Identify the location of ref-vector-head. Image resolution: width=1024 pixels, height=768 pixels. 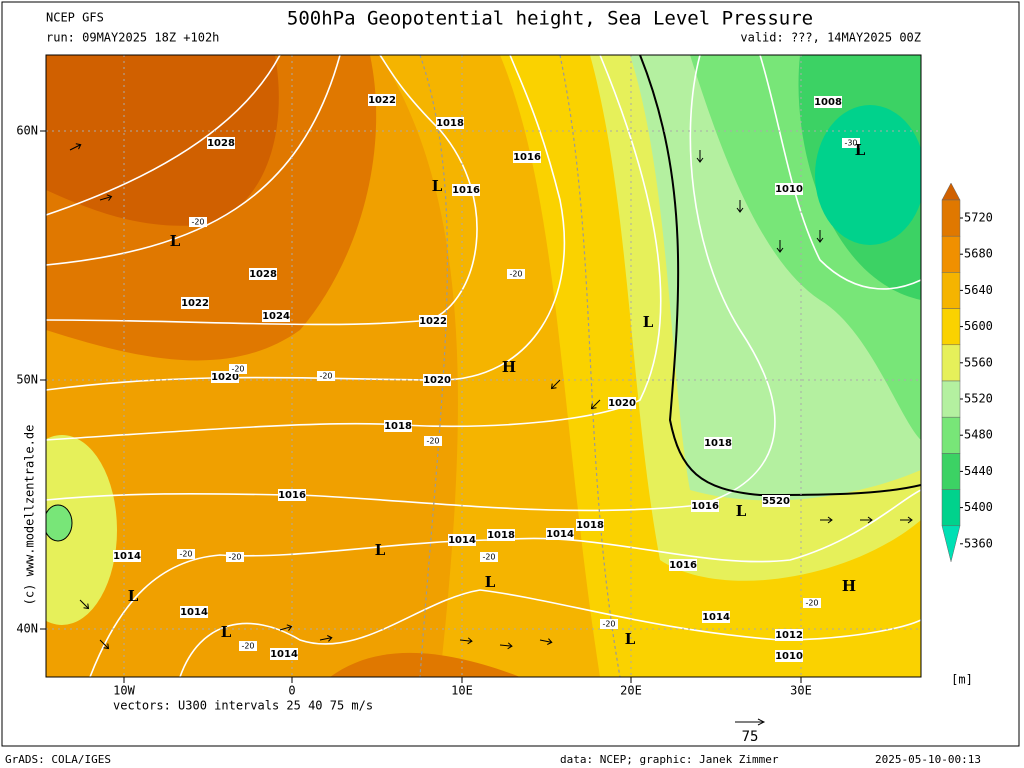
(761, 722).